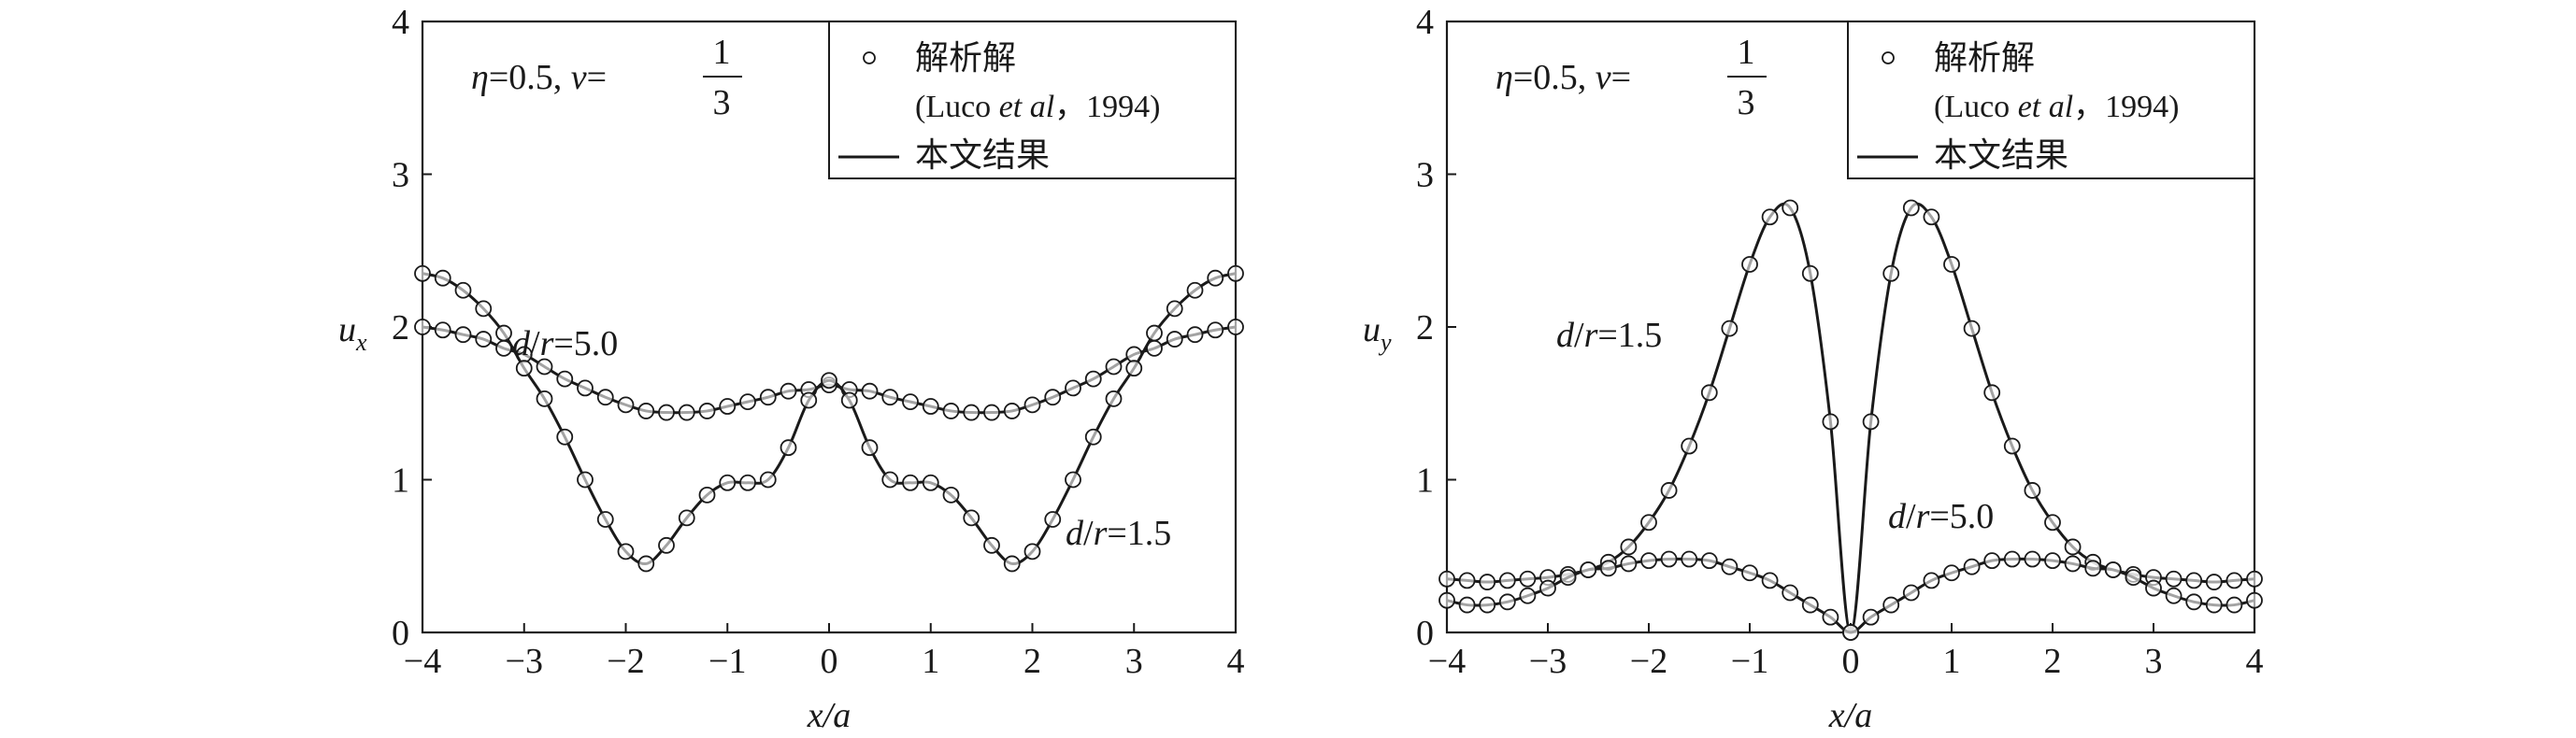 The width and height of the screenshot is (2576, 738). Describe the element at coordinates (1603, 77) in the screenshot. I see `nu-symbol: v` at that location.